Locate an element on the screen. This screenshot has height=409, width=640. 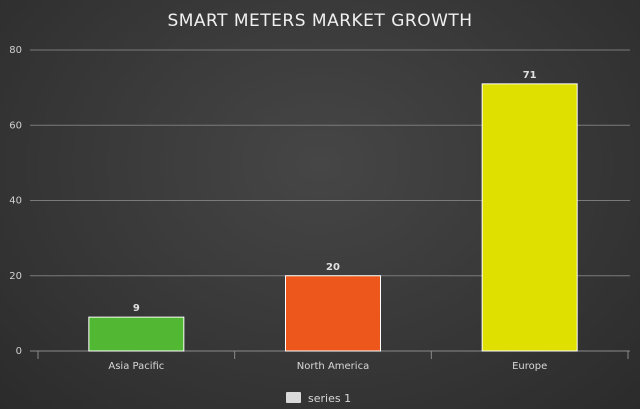
bar-asia-pacific is located at coordinates (136, 334).